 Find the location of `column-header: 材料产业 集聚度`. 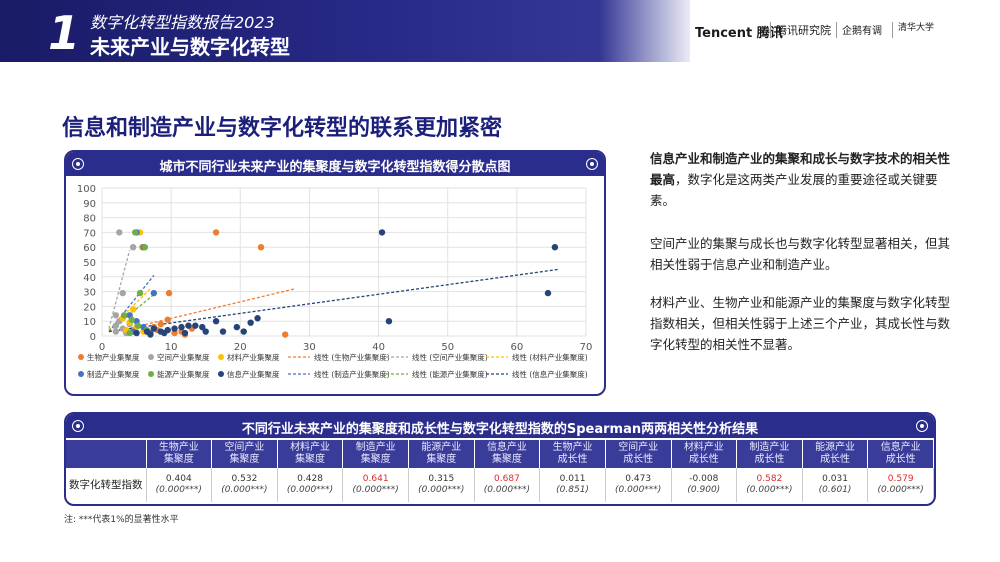

column-header: 材料产业 集聚度 is located at coordinates (310, 454).